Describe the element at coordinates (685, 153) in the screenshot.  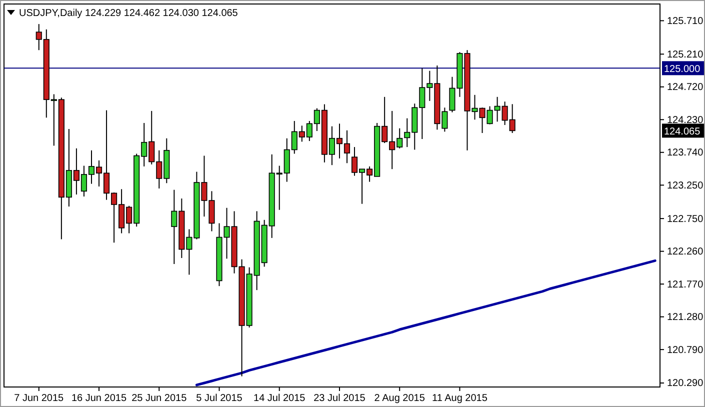
I see `y-tick-label: 123.740` at that location.